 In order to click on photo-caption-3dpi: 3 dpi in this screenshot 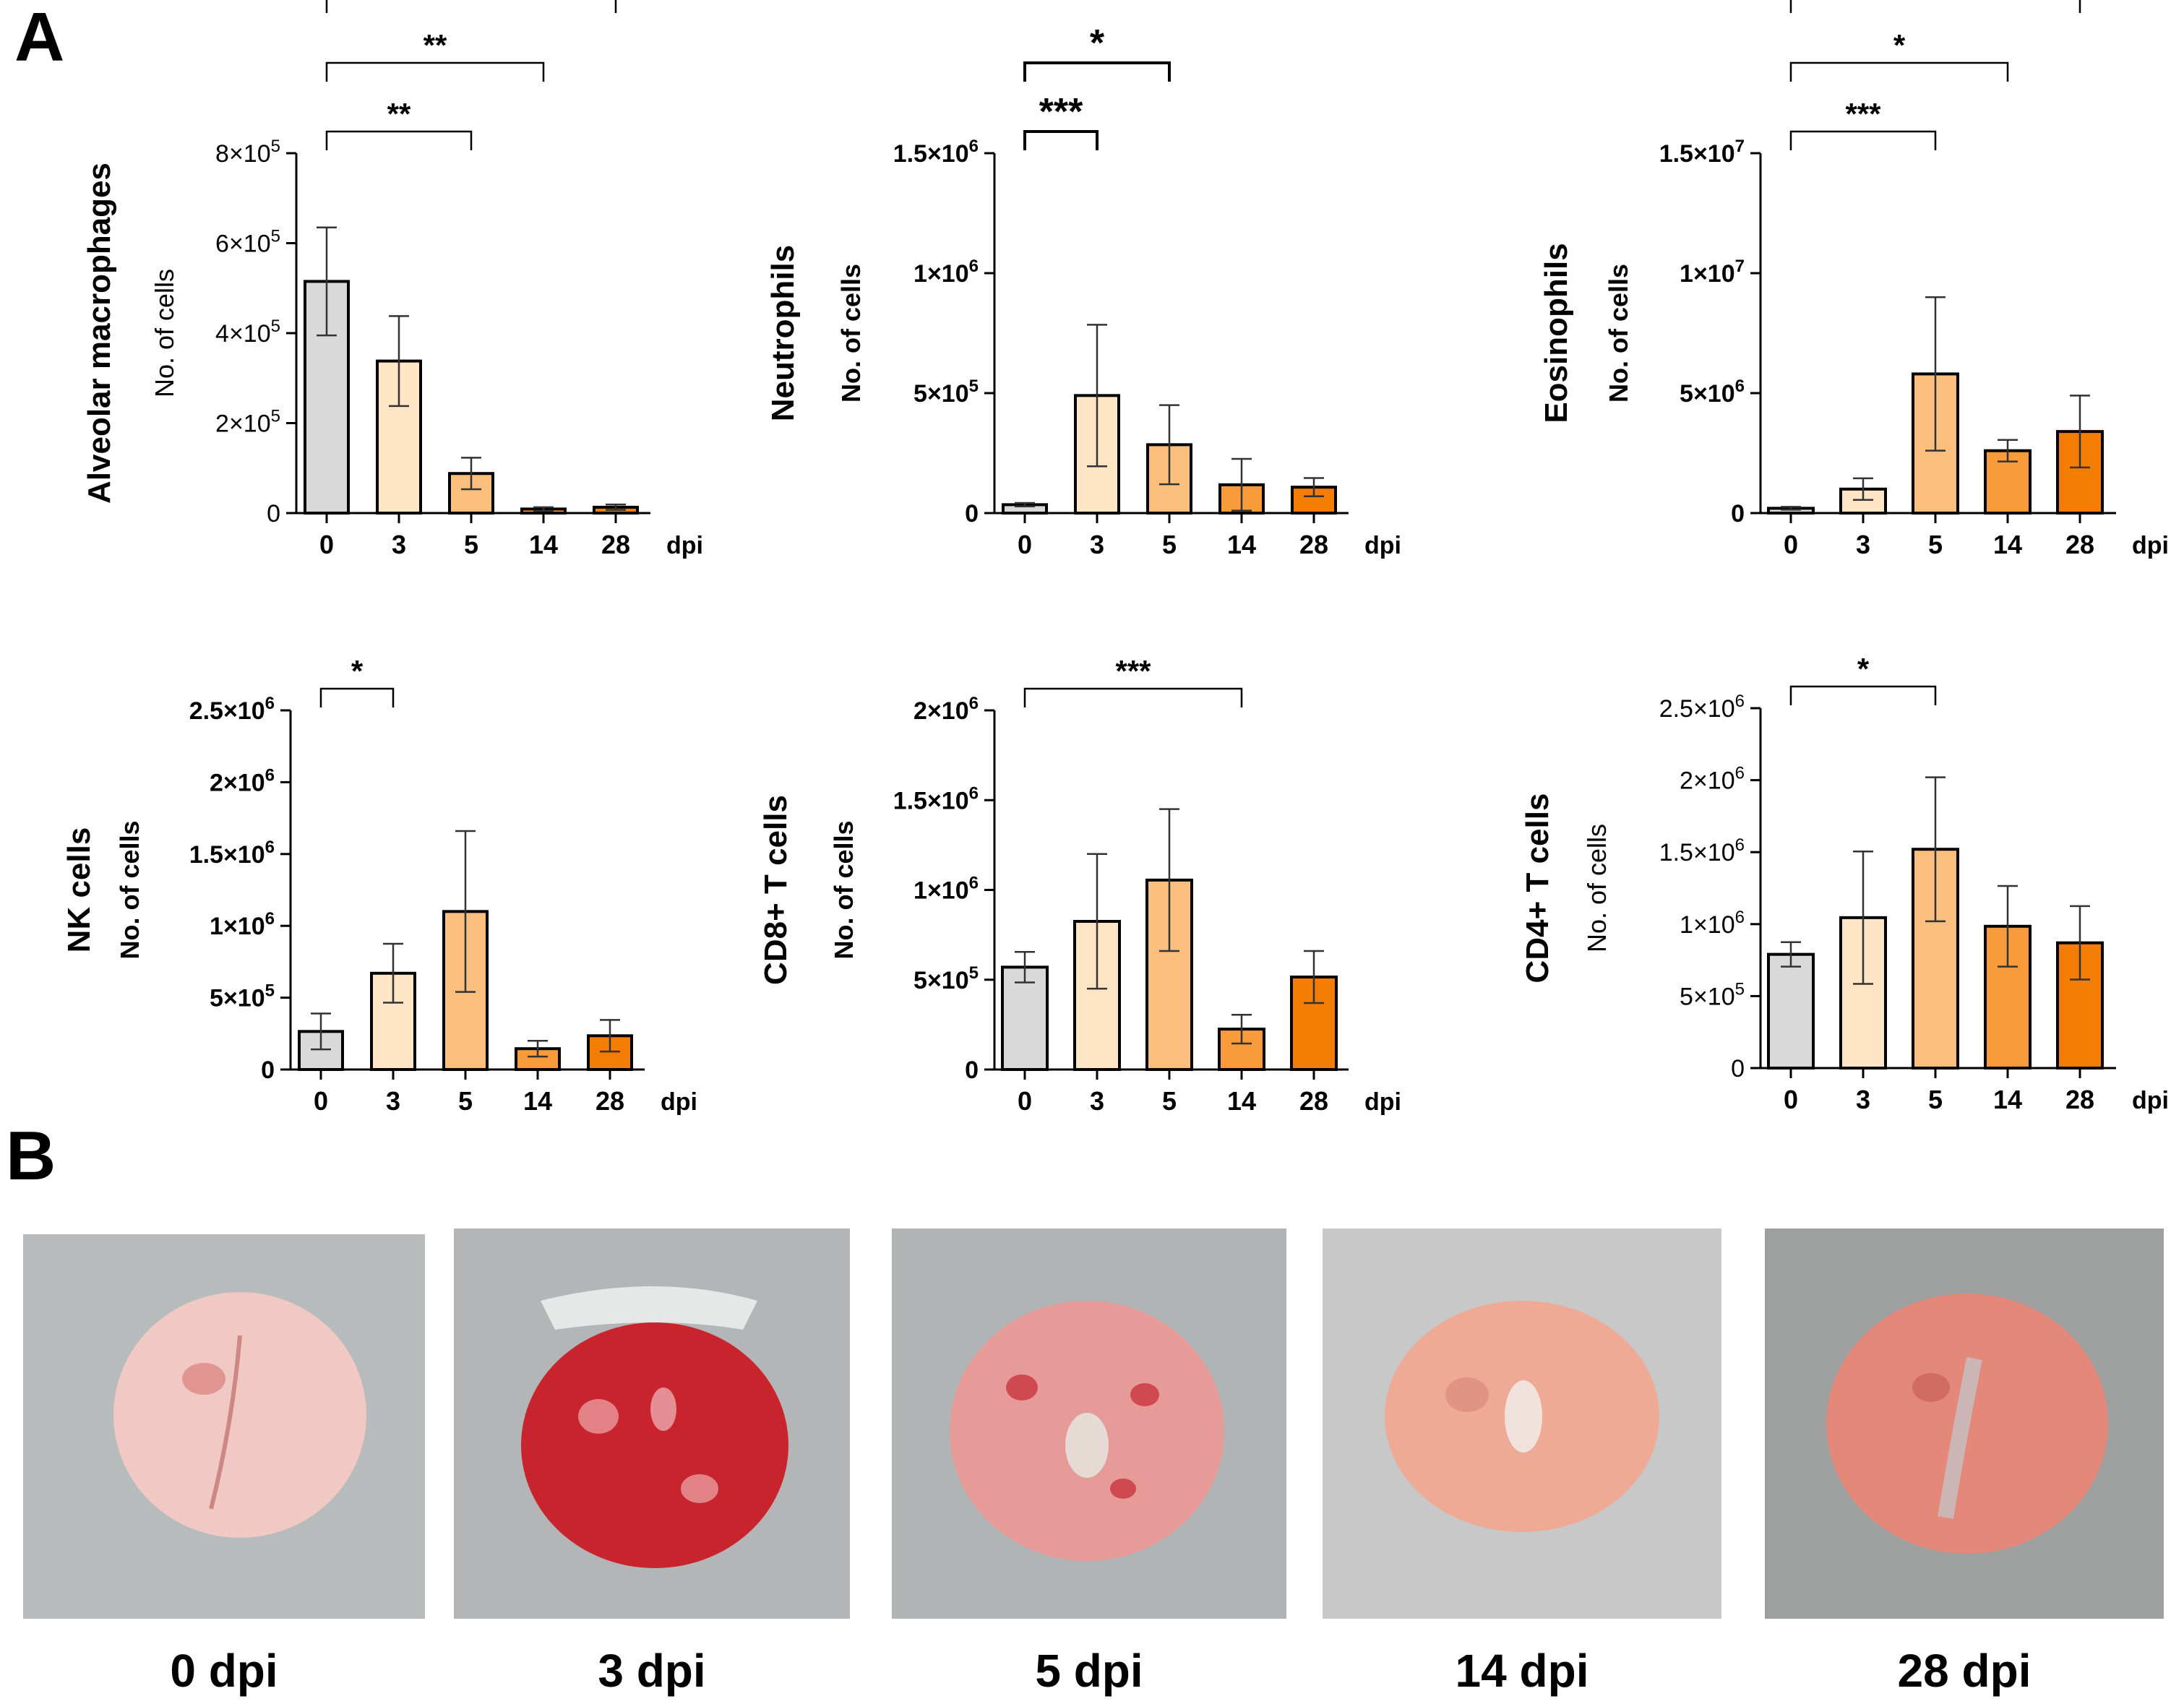, I will do `click(652, 1671)`.